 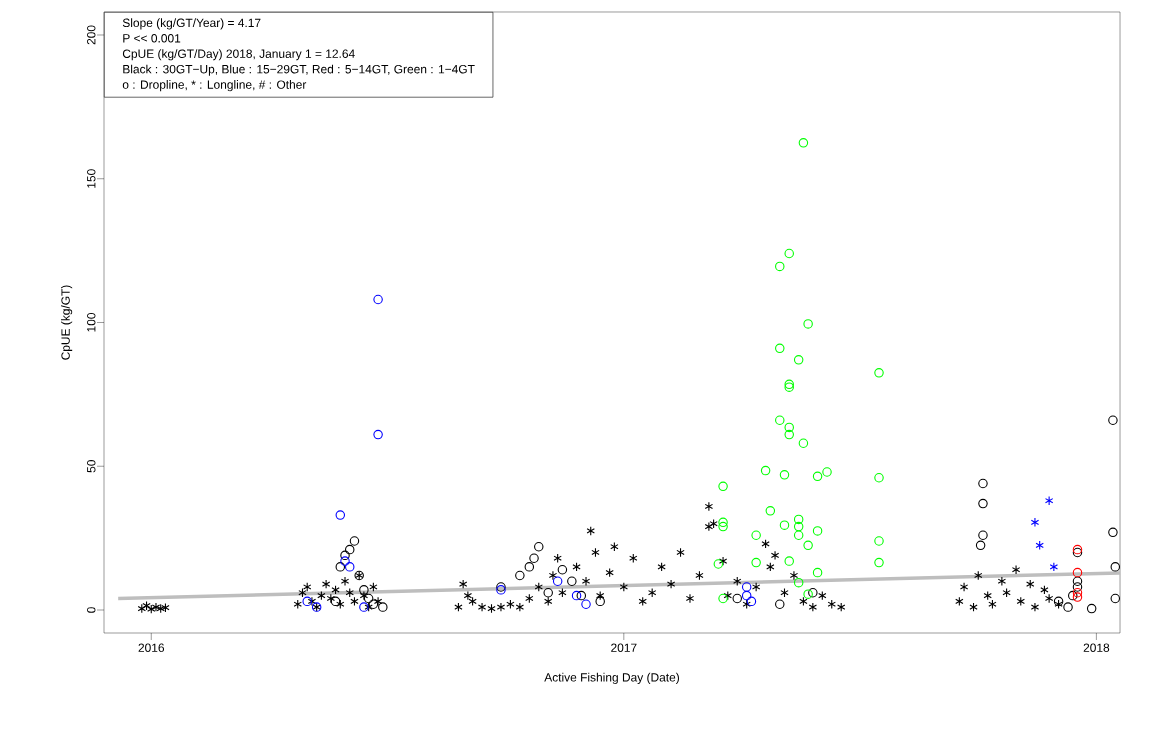 What do you see at coordinates (1096, 647) in the screenshot?
I see `x-tick-label: 2018` at bounding box center [1096, 647].